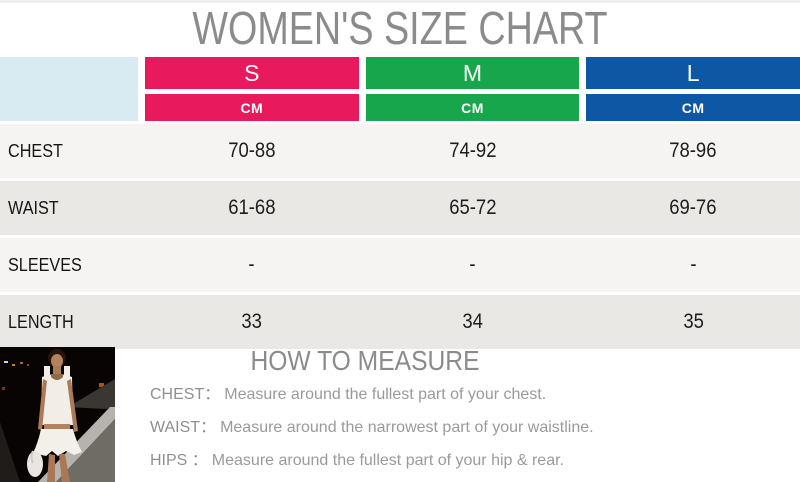 The image size is (800, 482). What do you see at coordinates (45, 264) in the screenshot?
I see `row-label-sleeves: SLEEVES` at bounding box center [45, 264].